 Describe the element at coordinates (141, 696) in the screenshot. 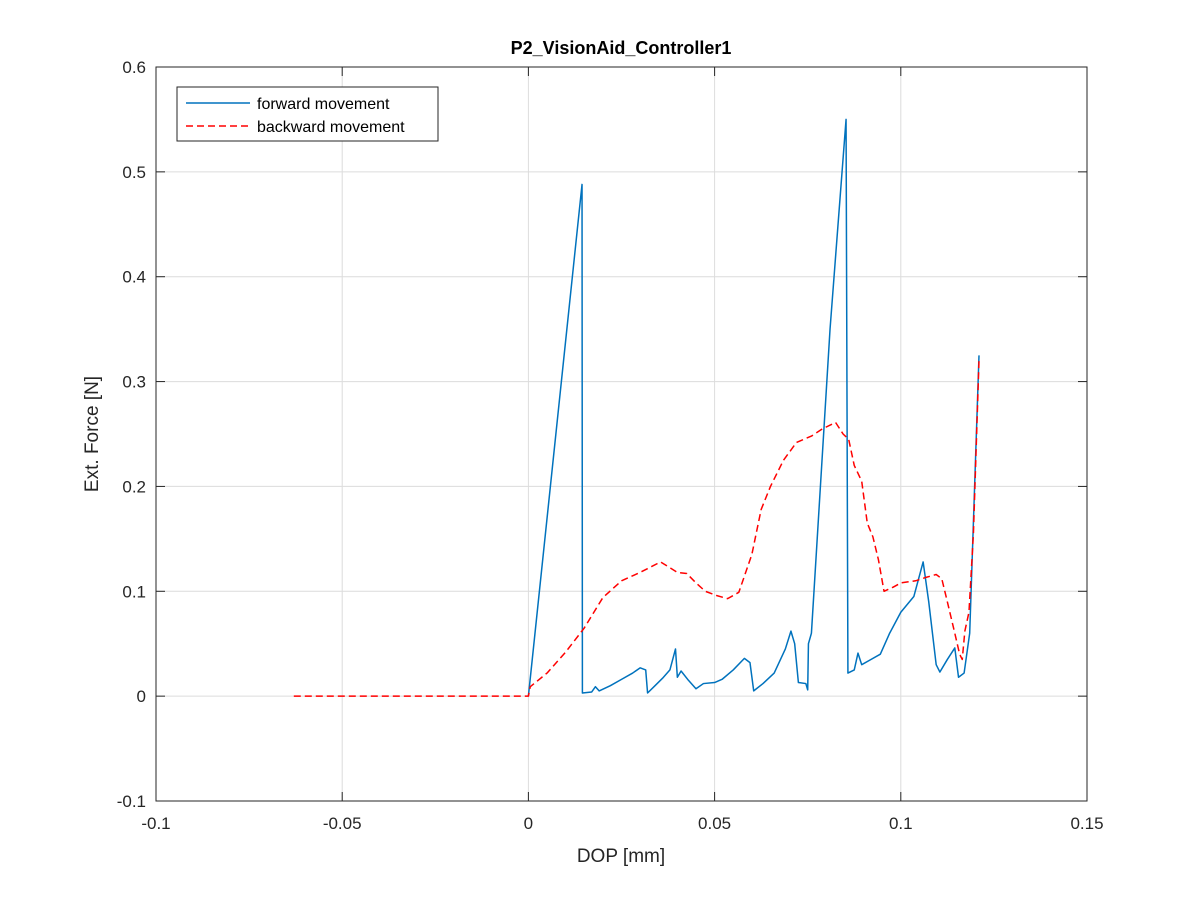

I see `y-tick-label: 0` at that location.